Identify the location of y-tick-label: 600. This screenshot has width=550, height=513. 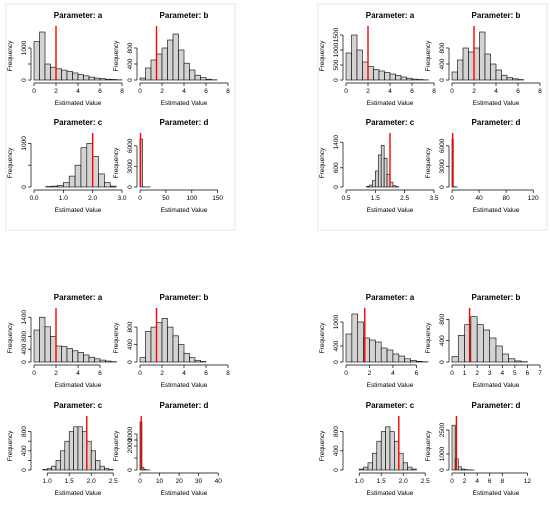
(336, 167).